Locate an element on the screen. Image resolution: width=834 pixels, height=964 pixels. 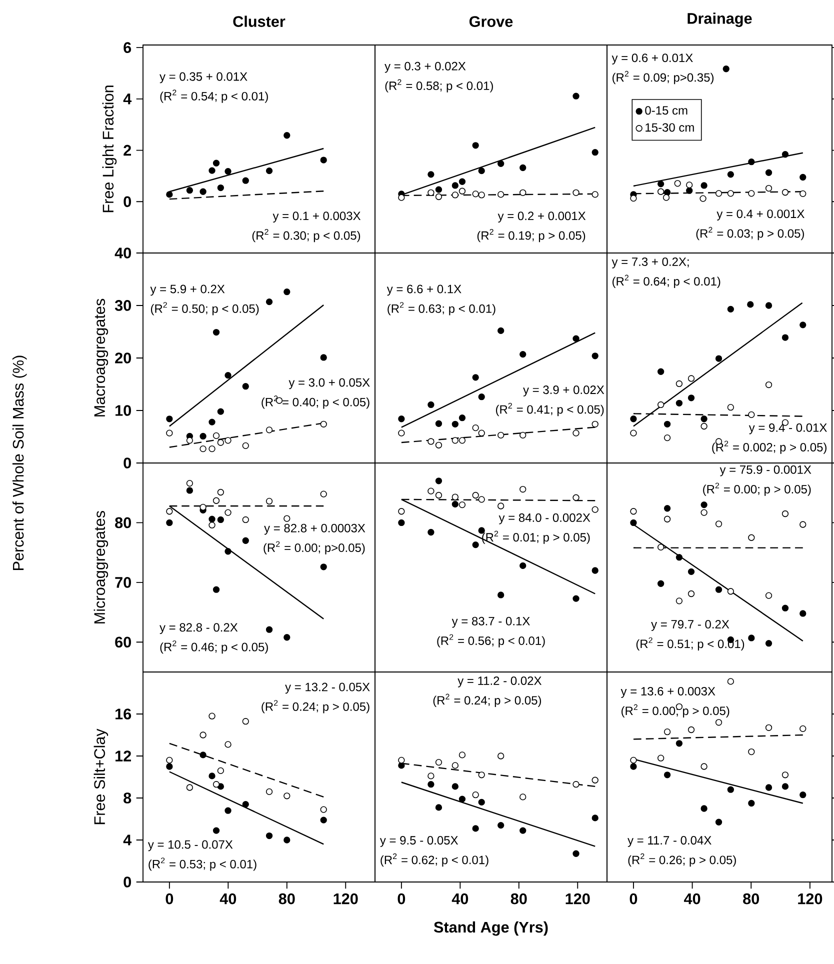
annotation: (R$^{2}$ = 0.58; p < 0.01) is located at coordinates (439, 85).